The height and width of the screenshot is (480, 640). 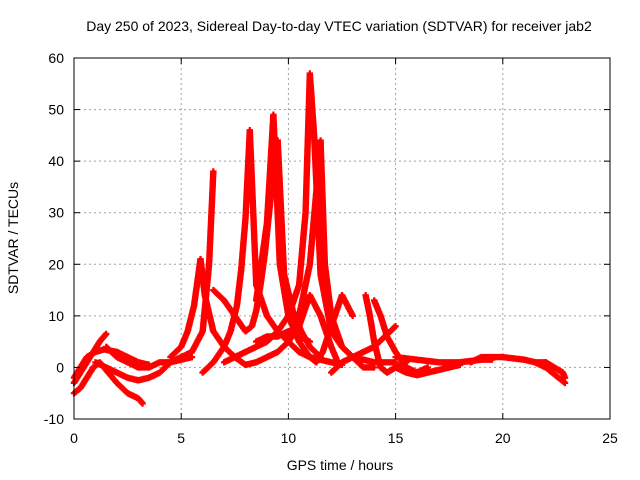 What do you see at coordinates (56, 110) in the screenshot?
I see `y-tick-label: 50` at bounding box center [56, 110].